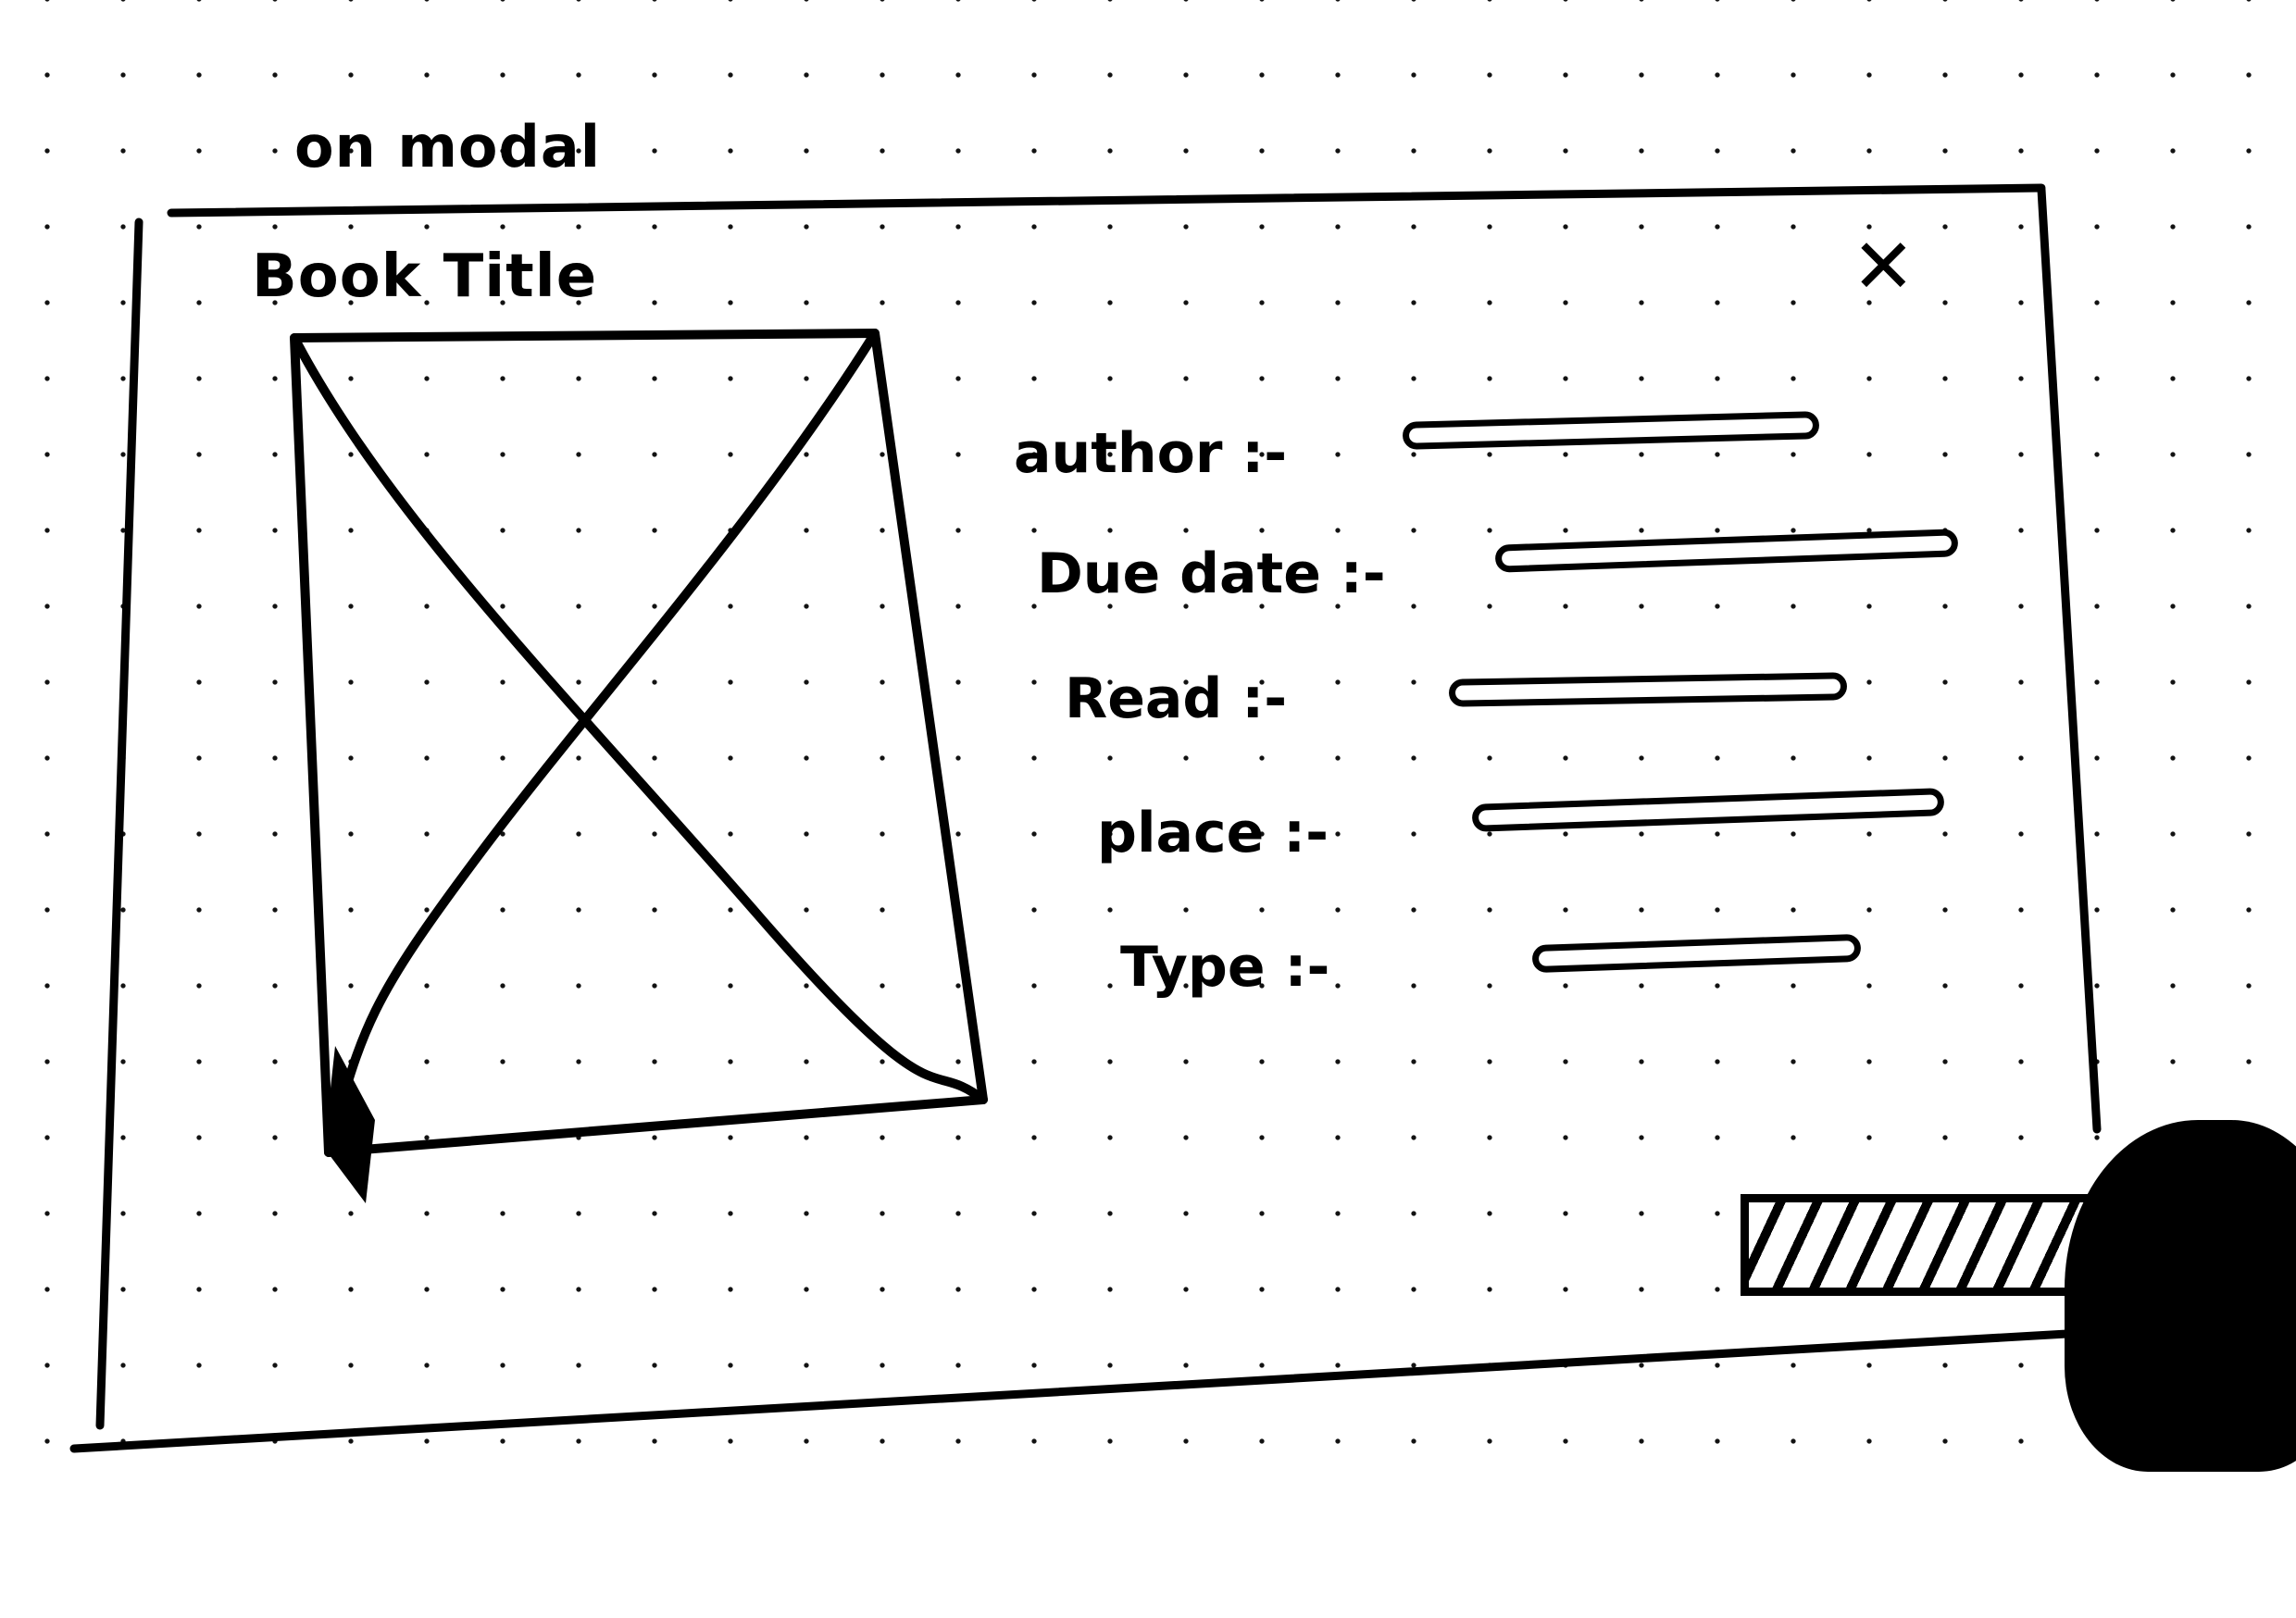  What do you see at coordinates (602, 743) in the screenshot?
I see `image-placeholder-diagonal-b` at bounding box center [602, 743].